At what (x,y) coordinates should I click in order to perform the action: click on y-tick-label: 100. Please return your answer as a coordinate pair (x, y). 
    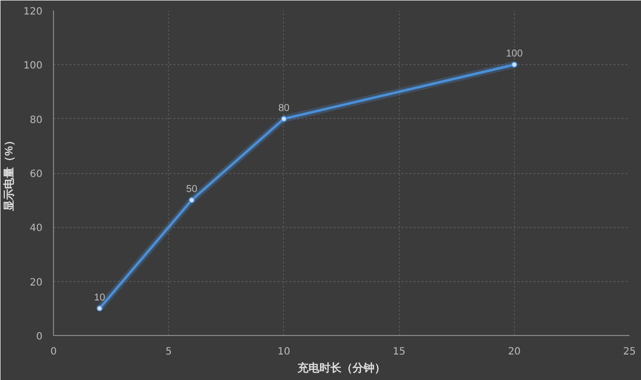
    Looking at the image, I should click on (33, 66).